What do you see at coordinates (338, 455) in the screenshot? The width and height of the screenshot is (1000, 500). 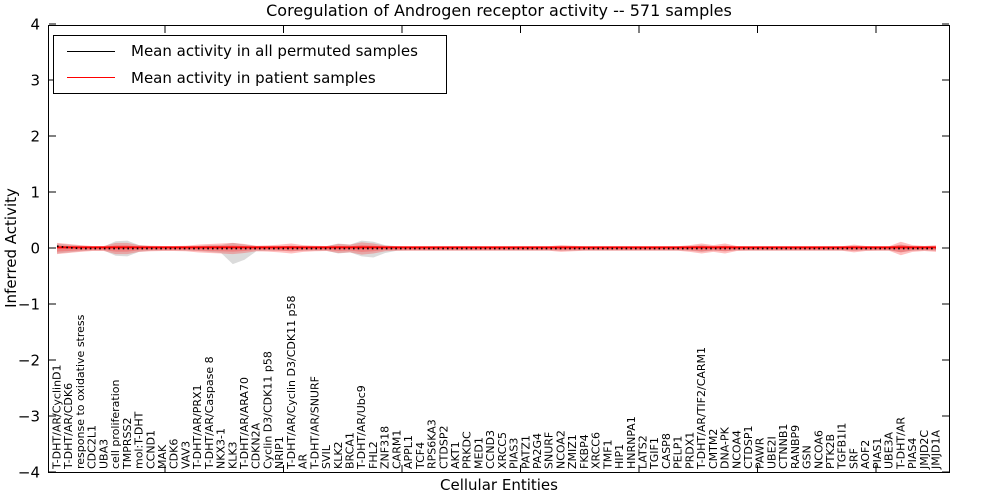 I see `x-tick-label: KLK2` at bounding box center [338, 455].